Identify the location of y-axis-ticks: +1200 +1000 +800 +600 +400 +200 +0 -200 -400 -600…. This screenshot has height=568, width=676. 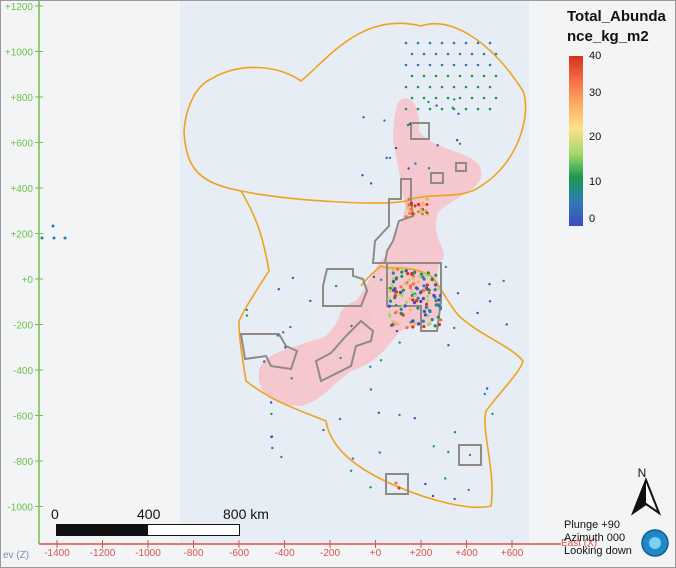
(24, 258).